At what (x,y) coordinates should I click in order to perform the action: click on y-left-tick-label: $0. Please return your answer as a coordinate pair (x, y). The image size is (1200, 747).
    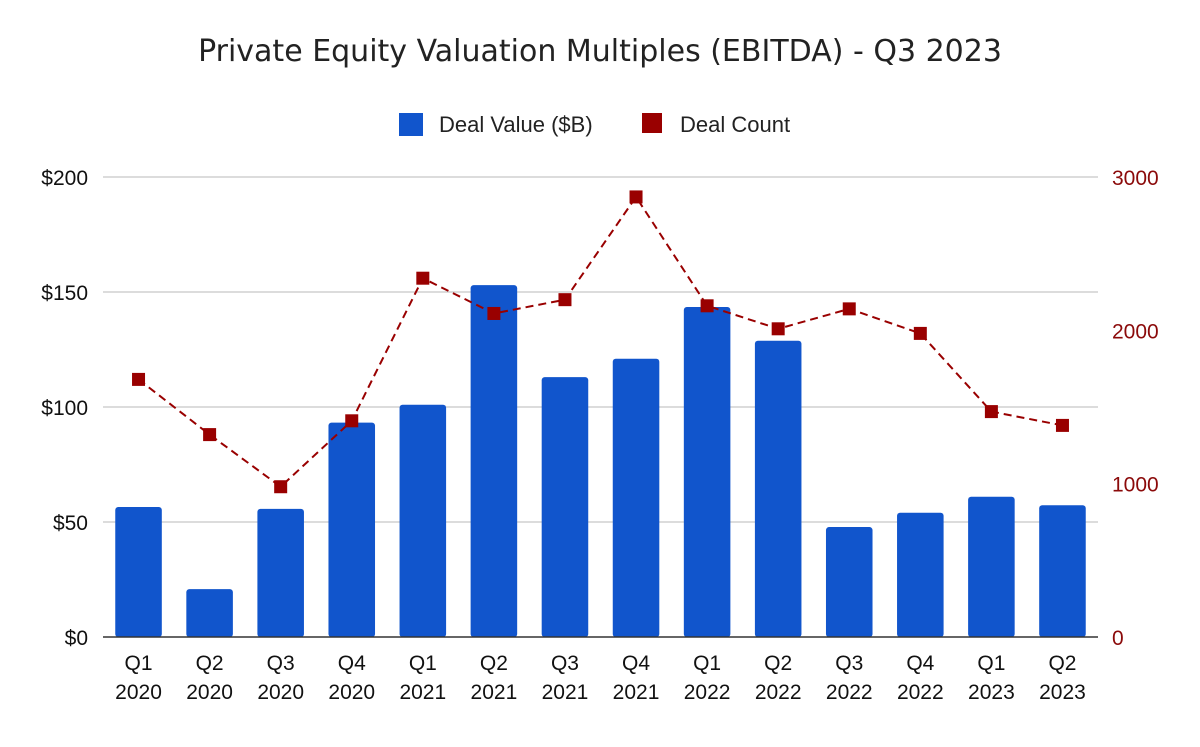
    Looking at the image, I should click on (76, 638).